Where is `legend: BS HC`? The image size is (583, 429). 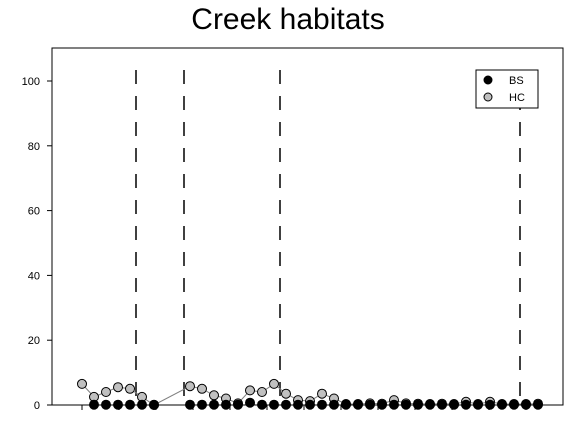
legend: BS HC is located at coordinates (507, 89).